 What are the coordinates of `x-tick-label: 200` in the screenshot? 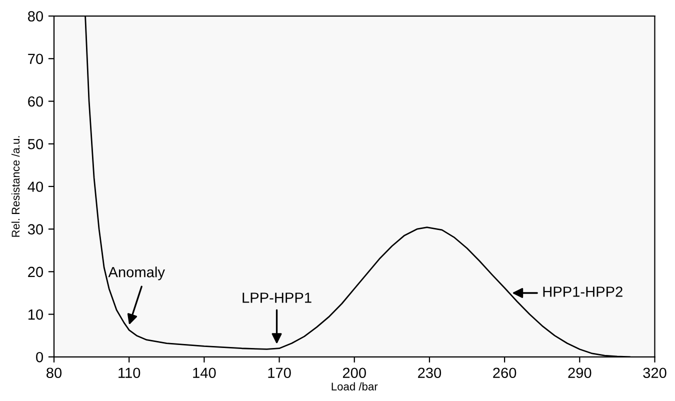 It's located at (354, 373).